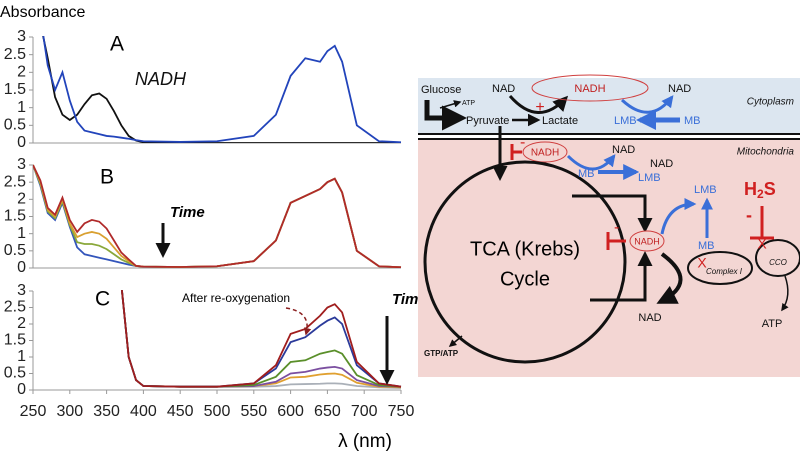  What do you see at coordinates (364, 411) in the screenshot?
I see `x-tick-label: 700` at bounding box center [364, 411].